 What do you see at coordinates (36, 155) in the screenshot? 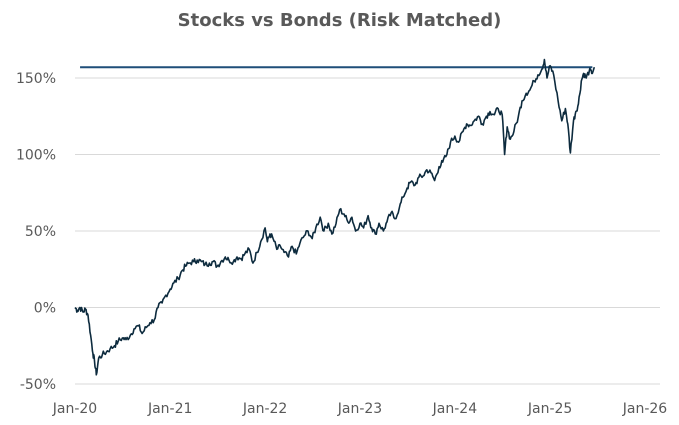
I see `y-tick-label: 100%` at bounding box center [36, 155].